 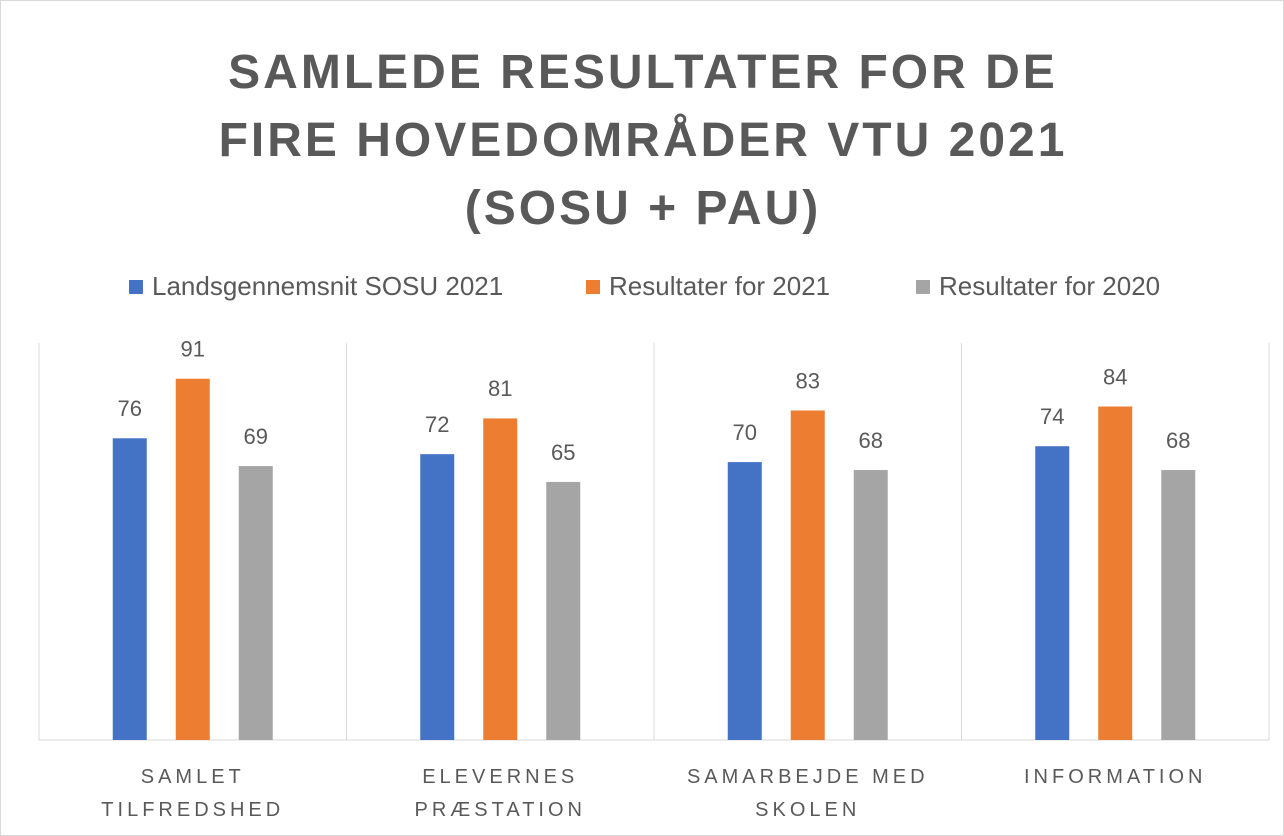 I want to click on legend-label: Landsgennemsnit SOSU 2021, so click(x=327, y=286).